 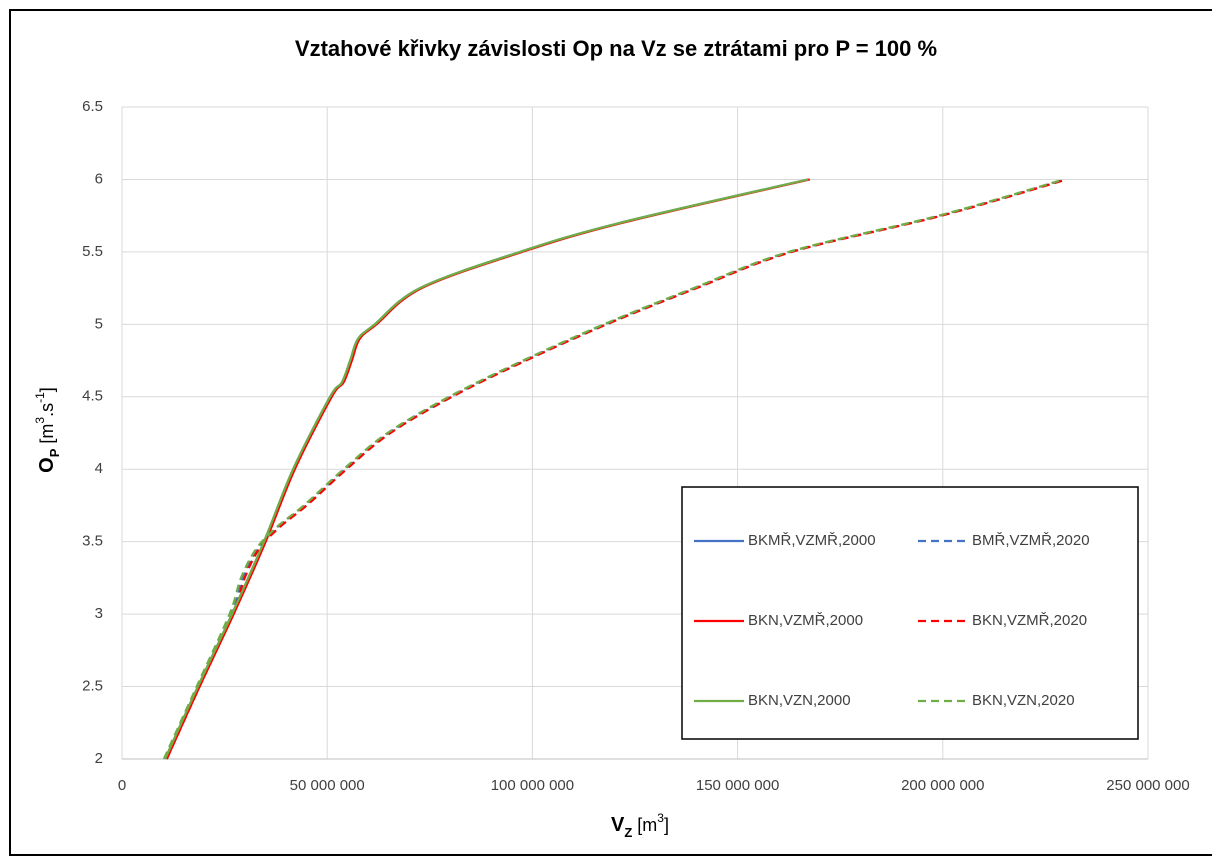 I want to click on axis-label-part: -1, so click(x=40, y=397).